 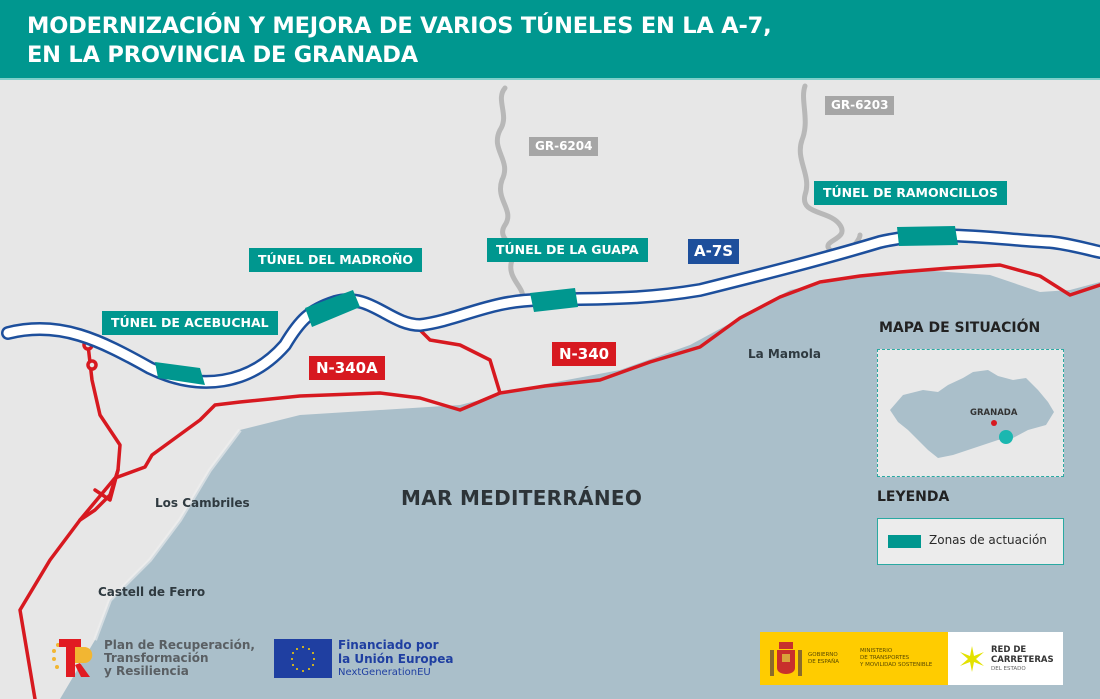 What do you see at coordinates (584, 354) in the screenshot?
I see `label-n-340: N-340` at bounding box center [584, 354].